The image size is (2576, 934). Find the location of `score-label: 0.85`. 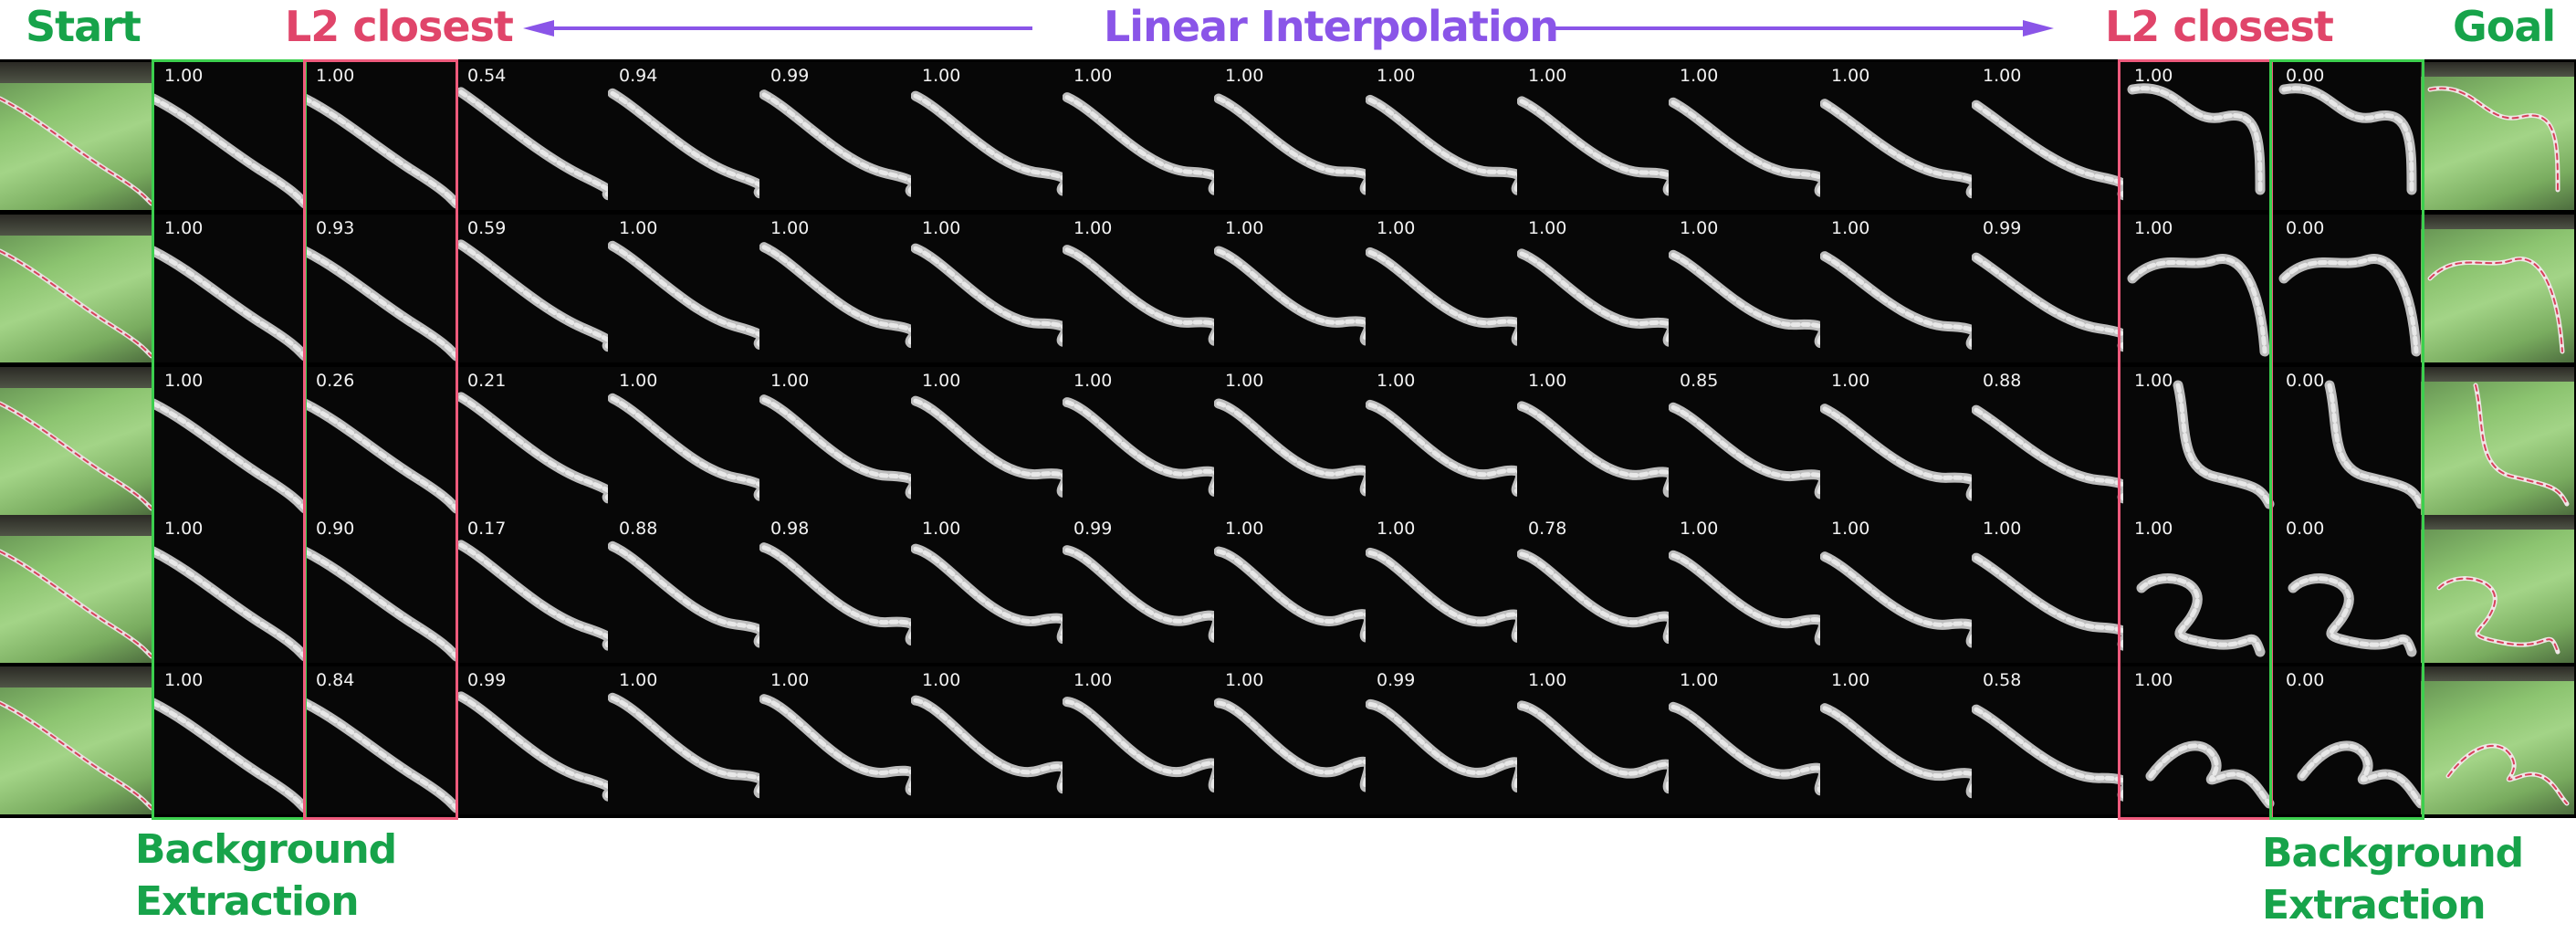

score-label: 0.85 is located at coordinates (1699, 381).